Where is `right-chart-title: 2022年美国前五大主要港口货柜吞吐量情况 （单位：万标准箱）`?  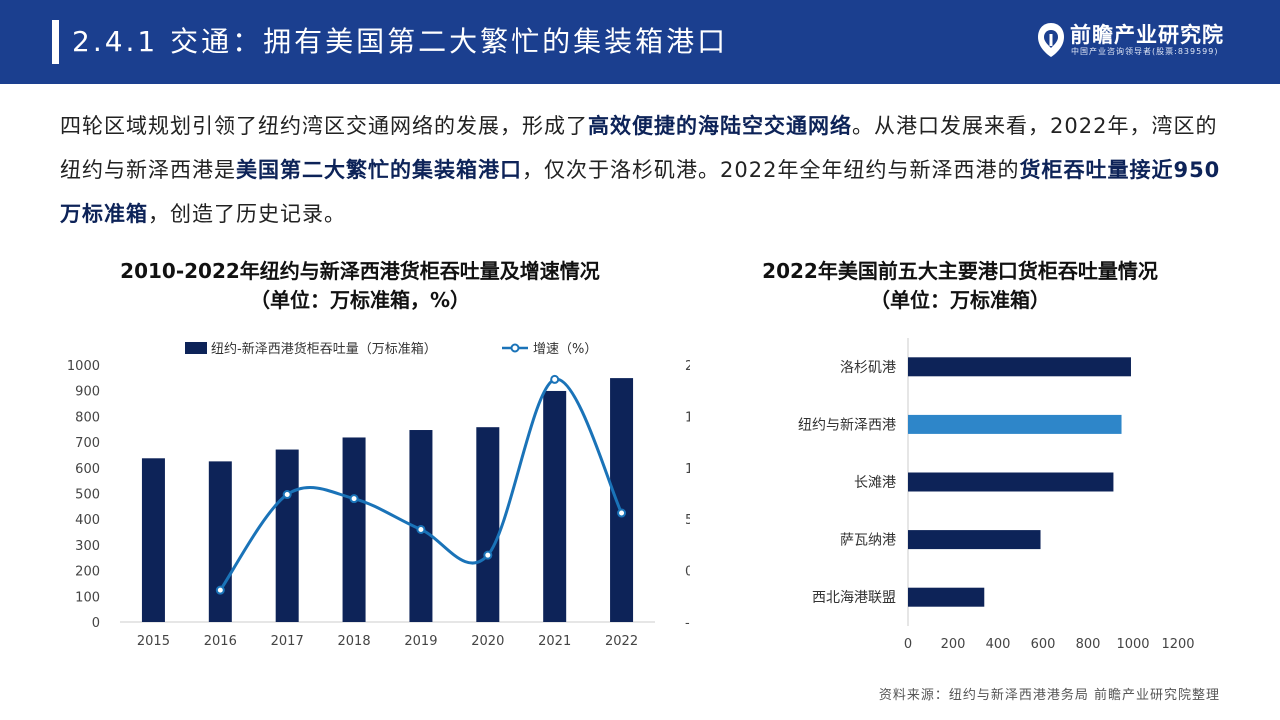
right-chart-title: 2022年美国前五大主要港口货柜吞吐量情况 （单位：万标准箱） is located at coordinates (960, 286).